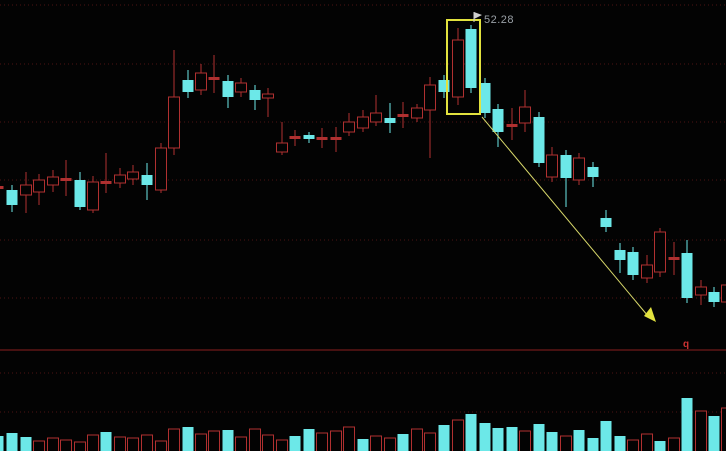 The height and width of the screenshot is (451, 726). Describe the element at coordinates (686, 344) in the screenshot. I see `bottom-marker-label: q` at that location.